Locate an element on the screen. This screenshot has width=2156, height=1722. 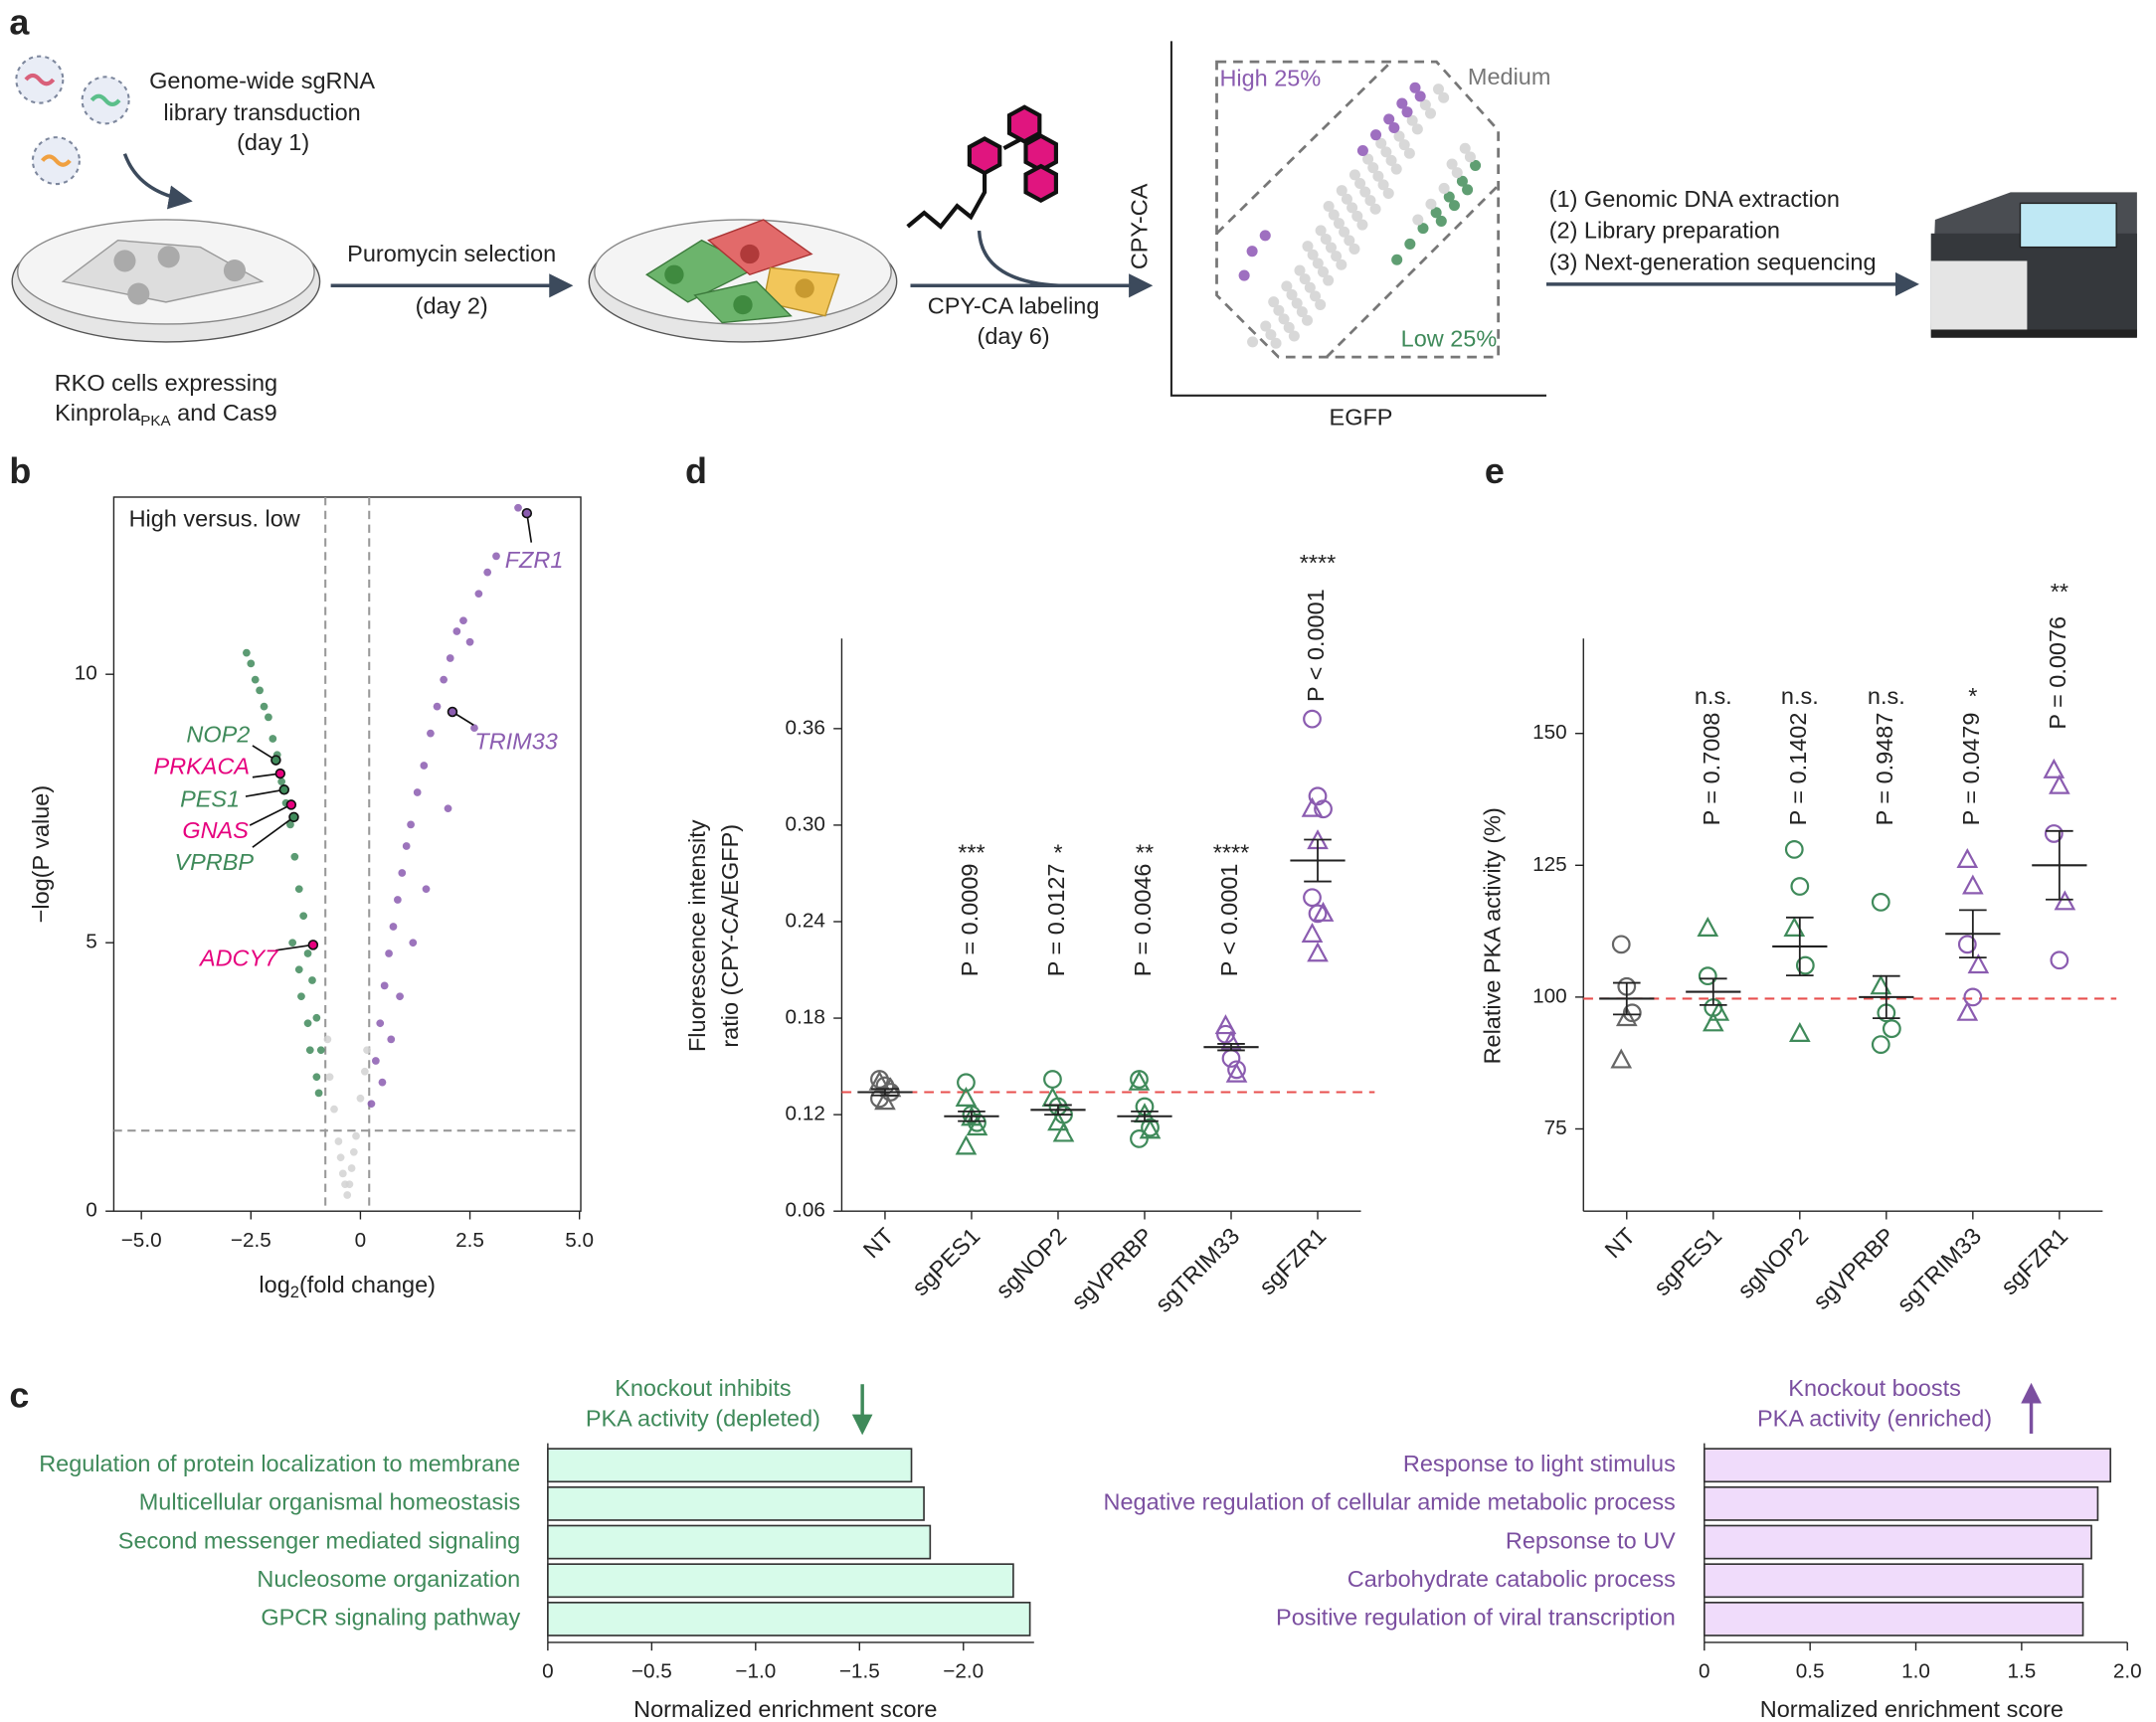
p-value: P = 0.7008 is located at coordinates (1711, 769).